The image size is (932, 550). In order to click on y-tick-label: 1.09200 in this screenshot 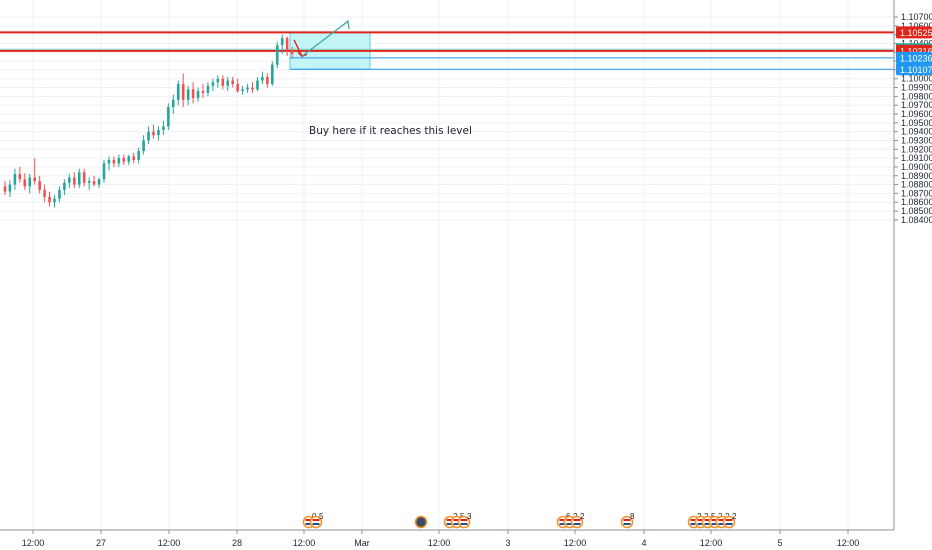, I will do `click(916, 149)`.